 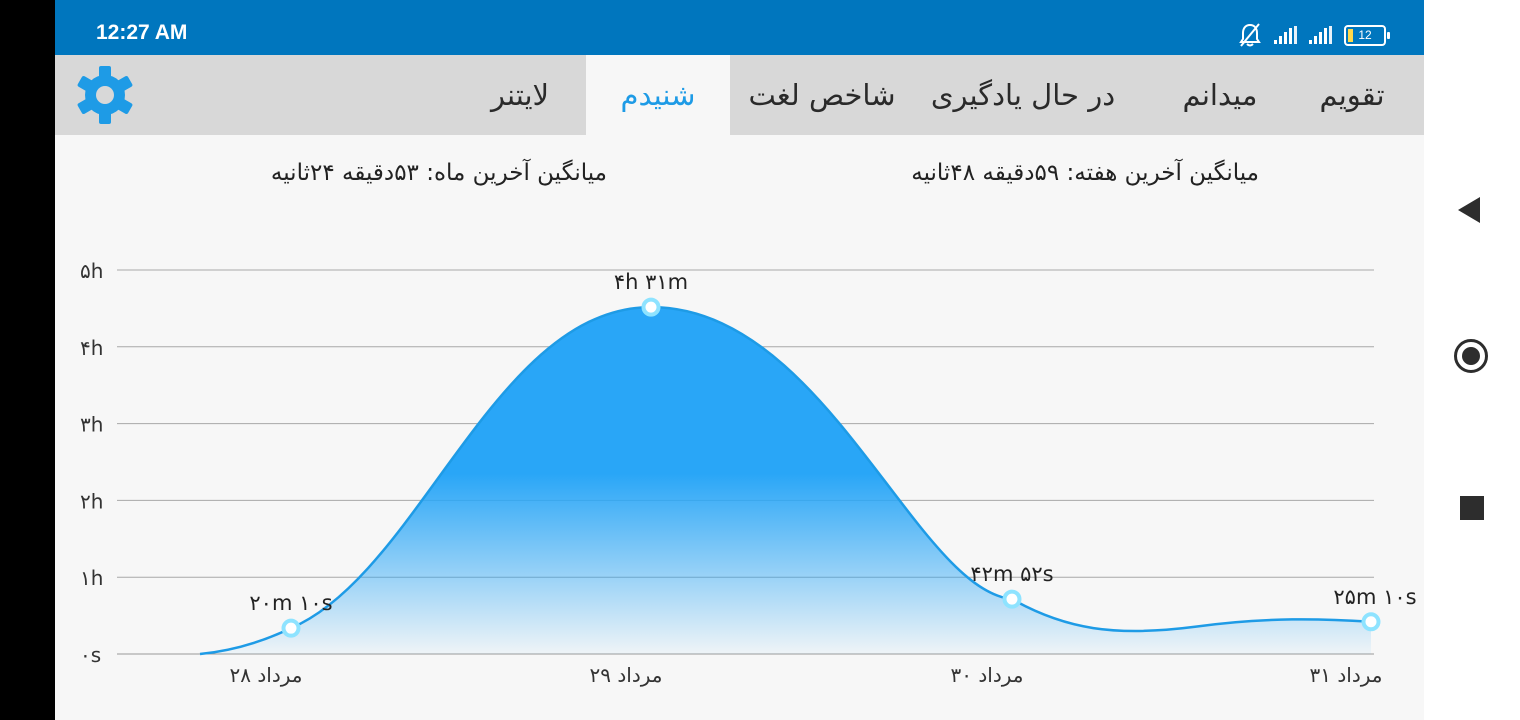 What do you see at coordinates (91, 578) in the screenshot?
I see `y-tick-label: ۱h` at bounding box center [91, 578].